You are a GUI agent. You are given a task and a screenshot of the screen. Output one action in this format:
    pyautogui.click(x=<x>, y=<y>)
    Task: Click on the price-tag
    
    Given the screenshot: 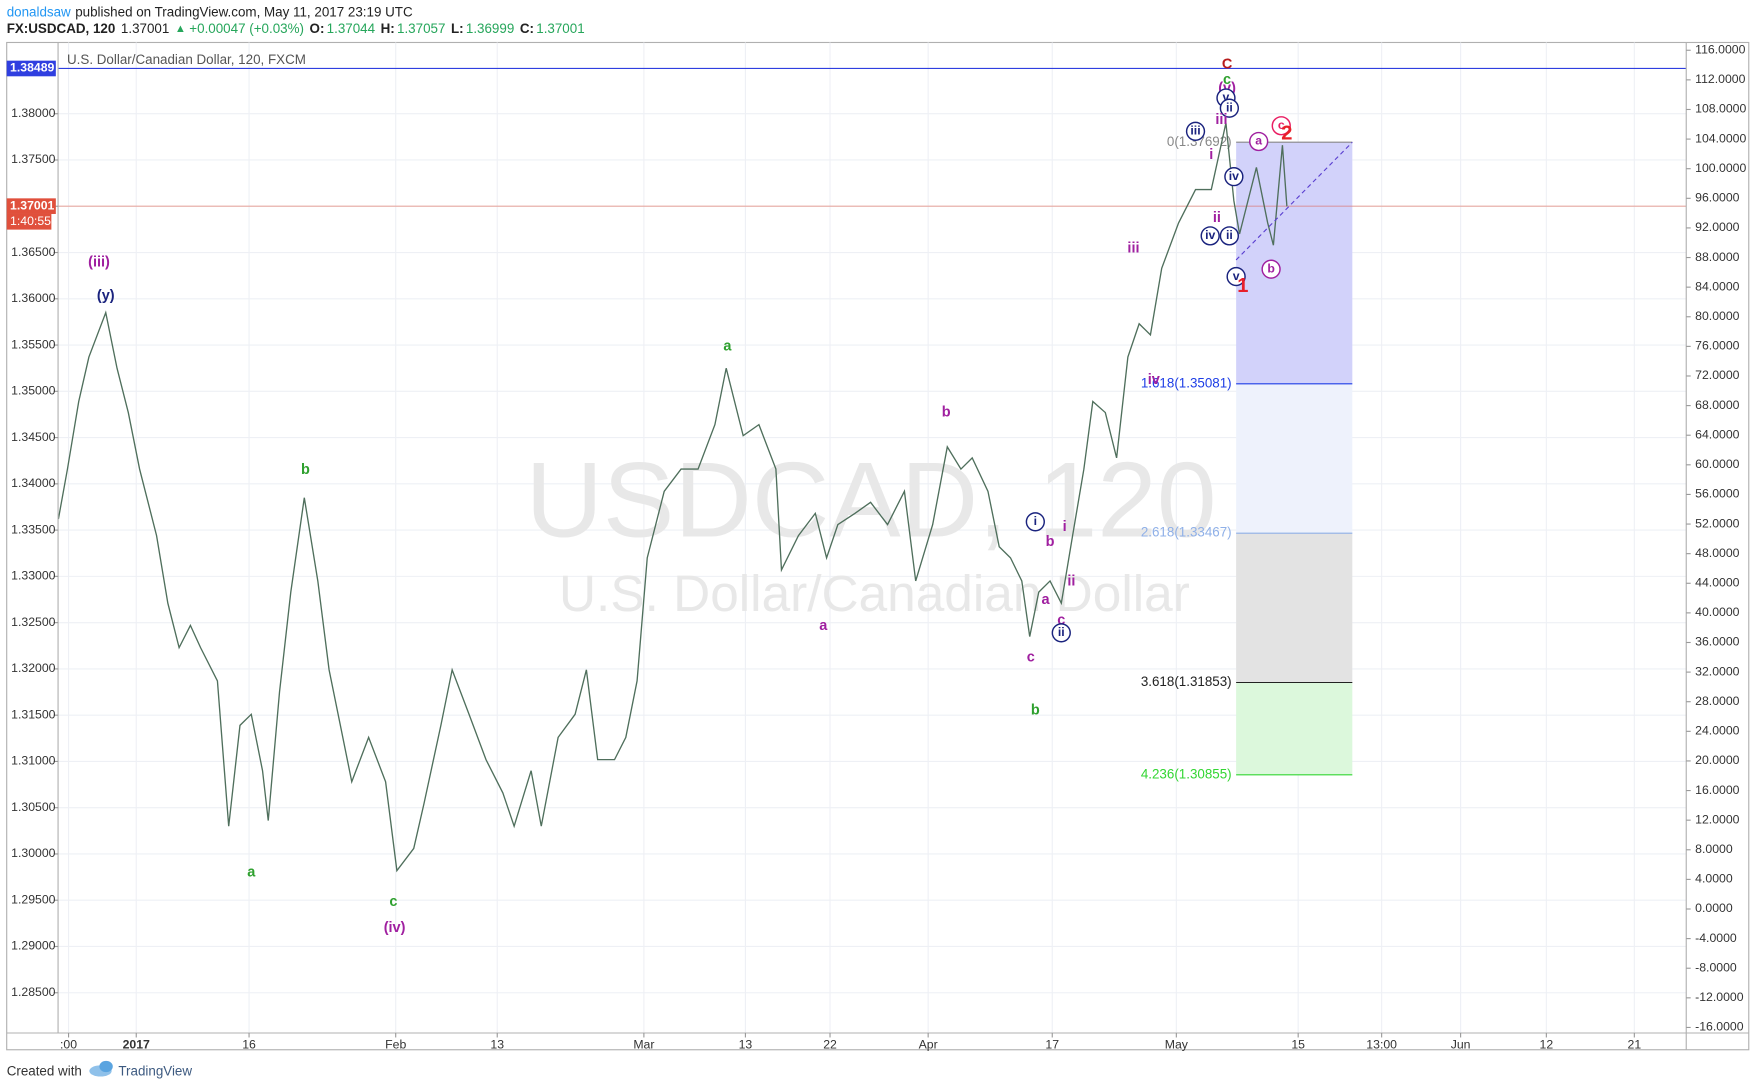 What is the action you would take?
    pyautogui.click(x=31, y=206)
    